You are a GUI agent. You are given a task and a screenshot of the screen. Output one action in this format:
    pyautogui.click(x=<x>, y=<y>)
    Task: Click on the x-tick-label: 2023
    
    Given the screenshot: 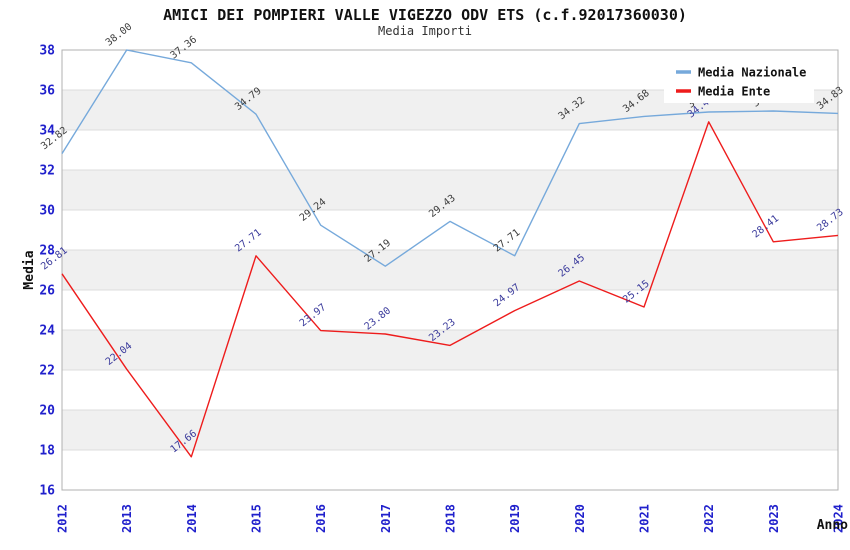 What is the action you would take?
    pyautogui.click(x=774, y=518)
    